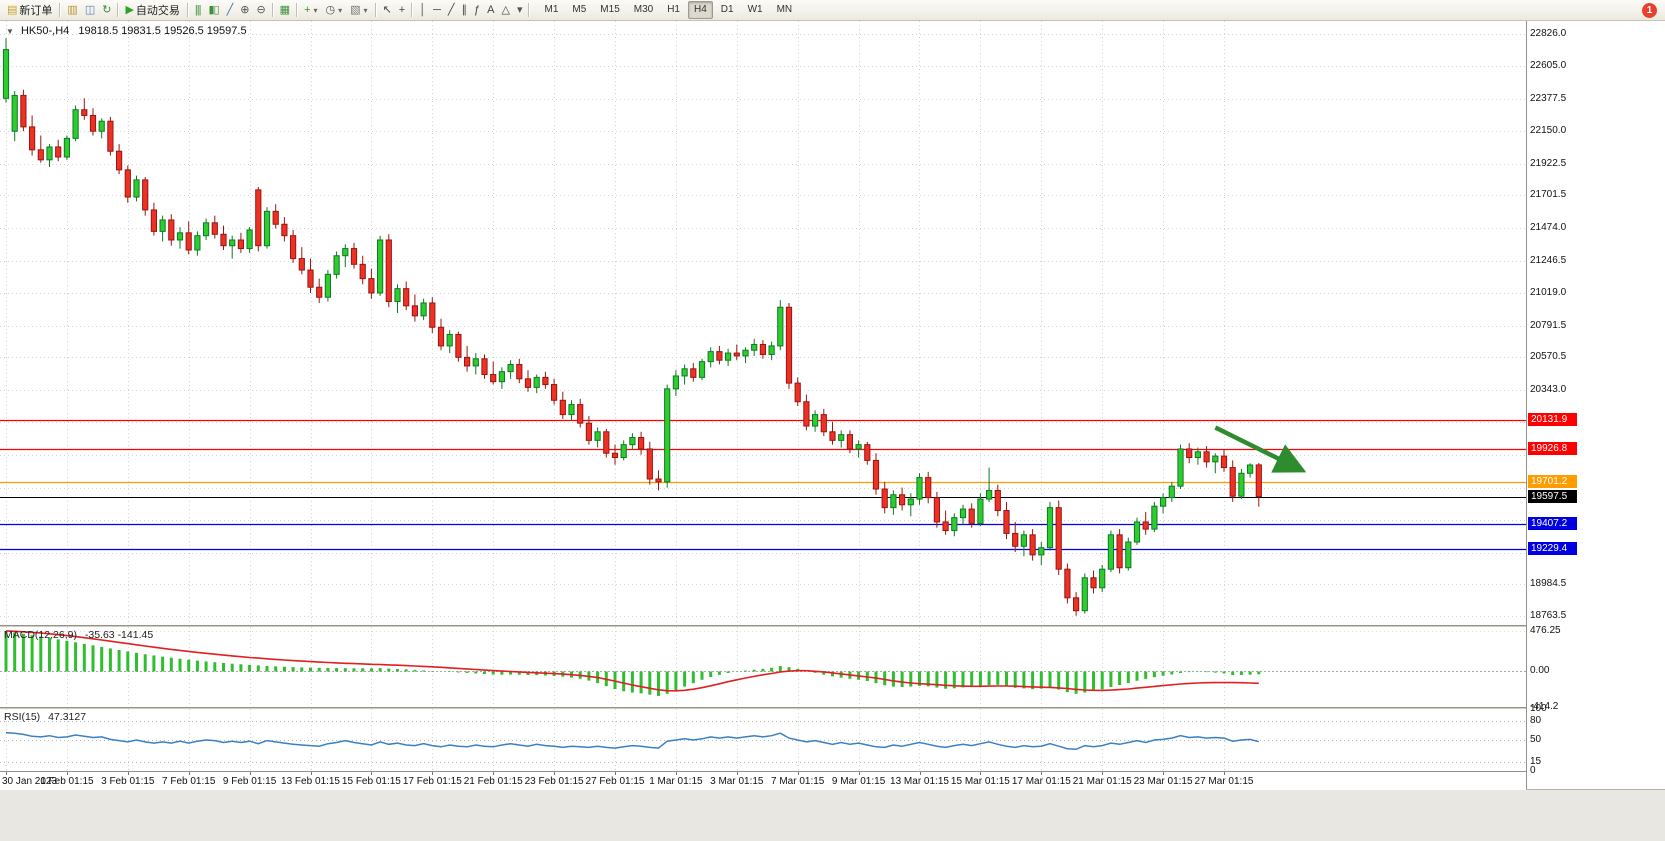  Describe the element at coordinates (798, 781) in the screenshot. I see `time-axis-label: 7 Mar 01:15` at that location.